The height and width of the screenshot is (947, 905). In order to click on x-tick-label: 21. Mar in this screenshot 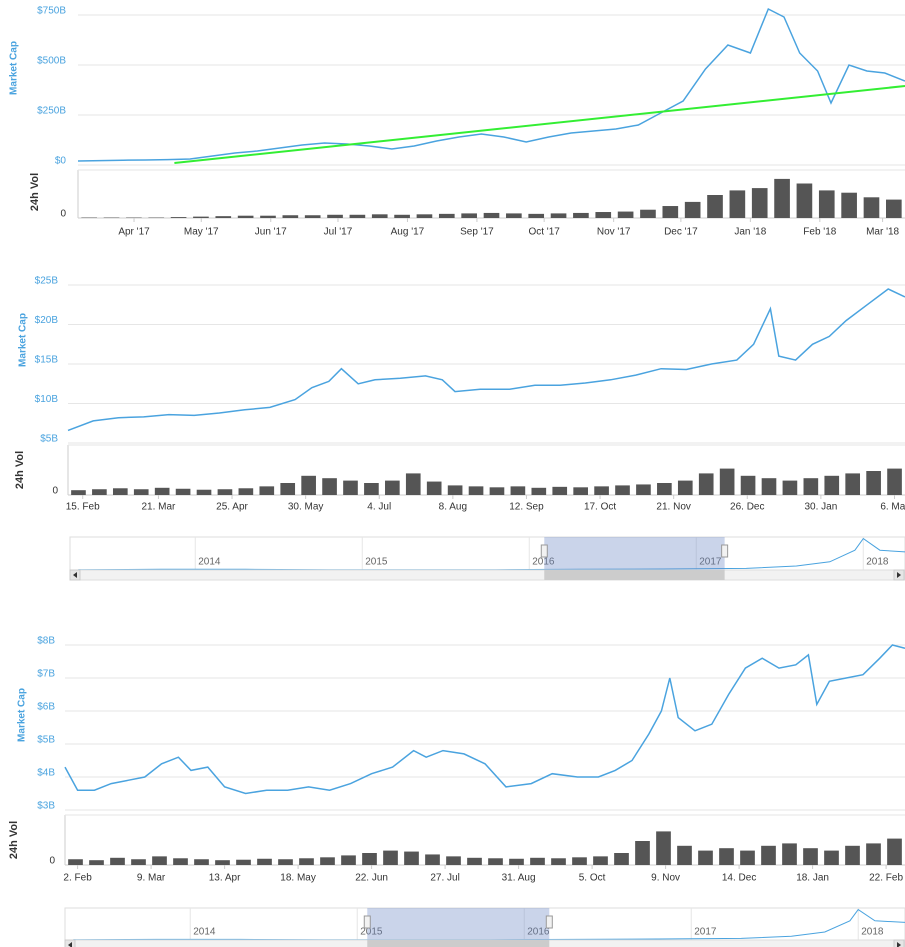, I will do `click(158, 507)`.